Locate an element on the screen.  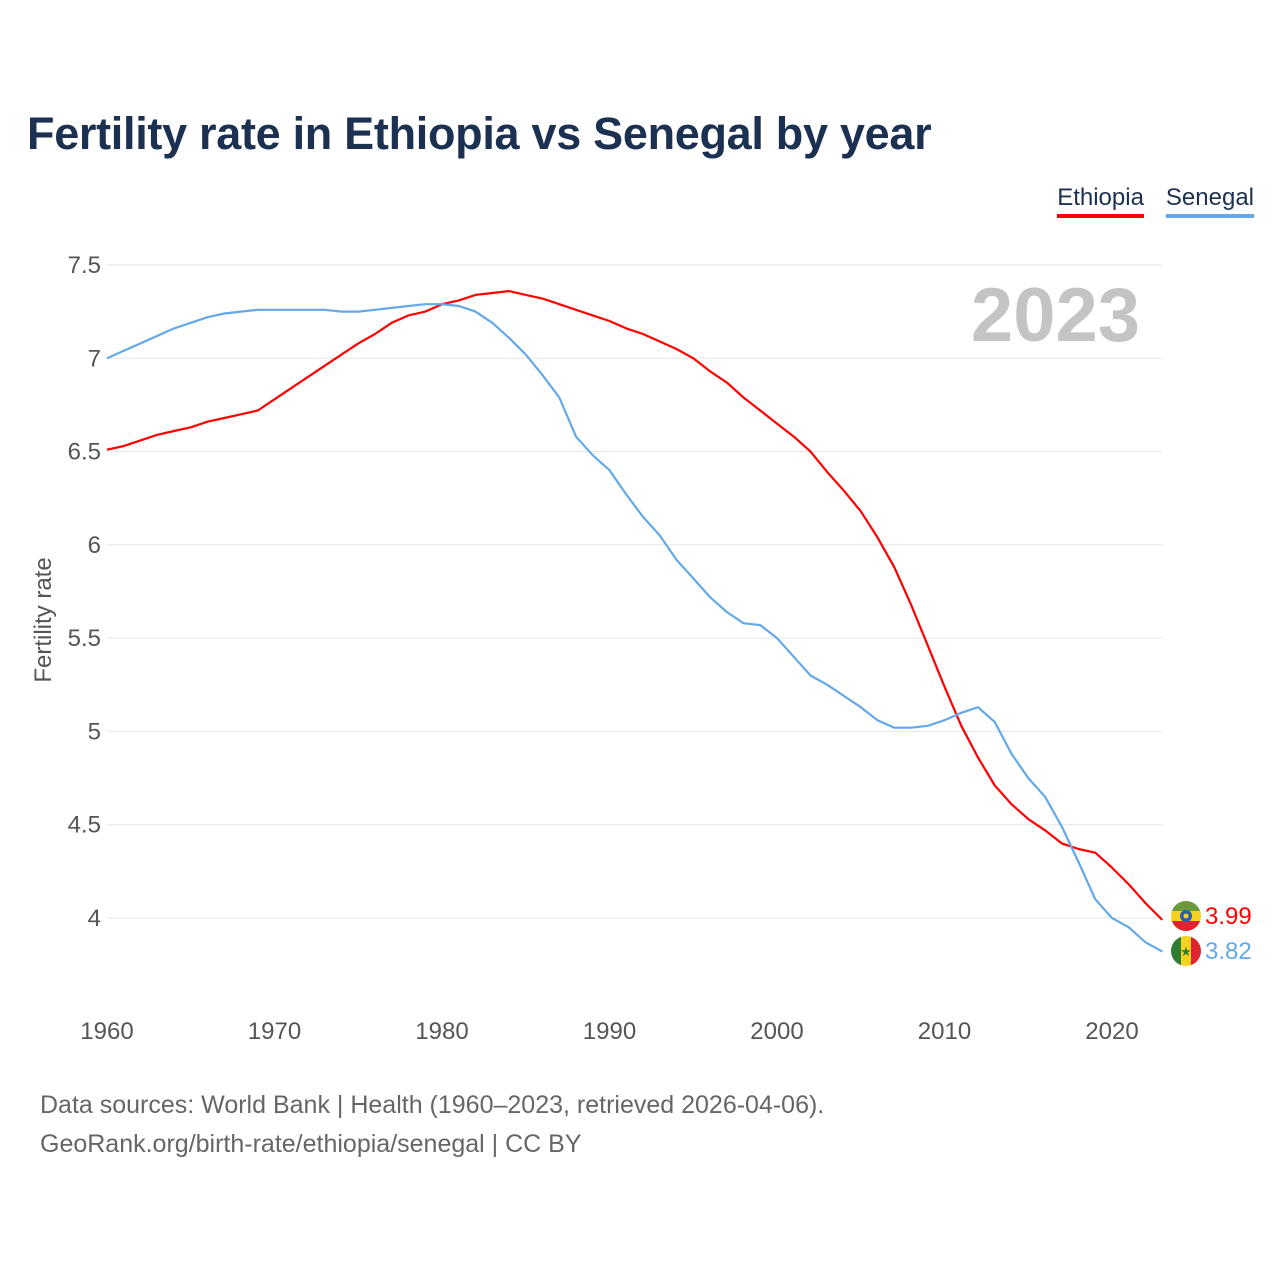
x-axis: 1960 1970 1980 1990 2000 2010 2020 is located at coordinates (609, 1031).